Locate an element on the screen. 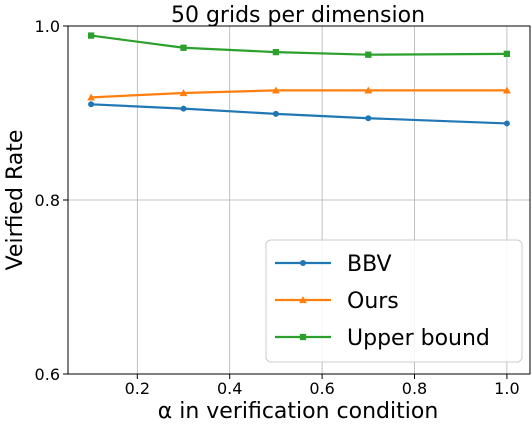  series-line-ours is located at coordinates (299, 94).